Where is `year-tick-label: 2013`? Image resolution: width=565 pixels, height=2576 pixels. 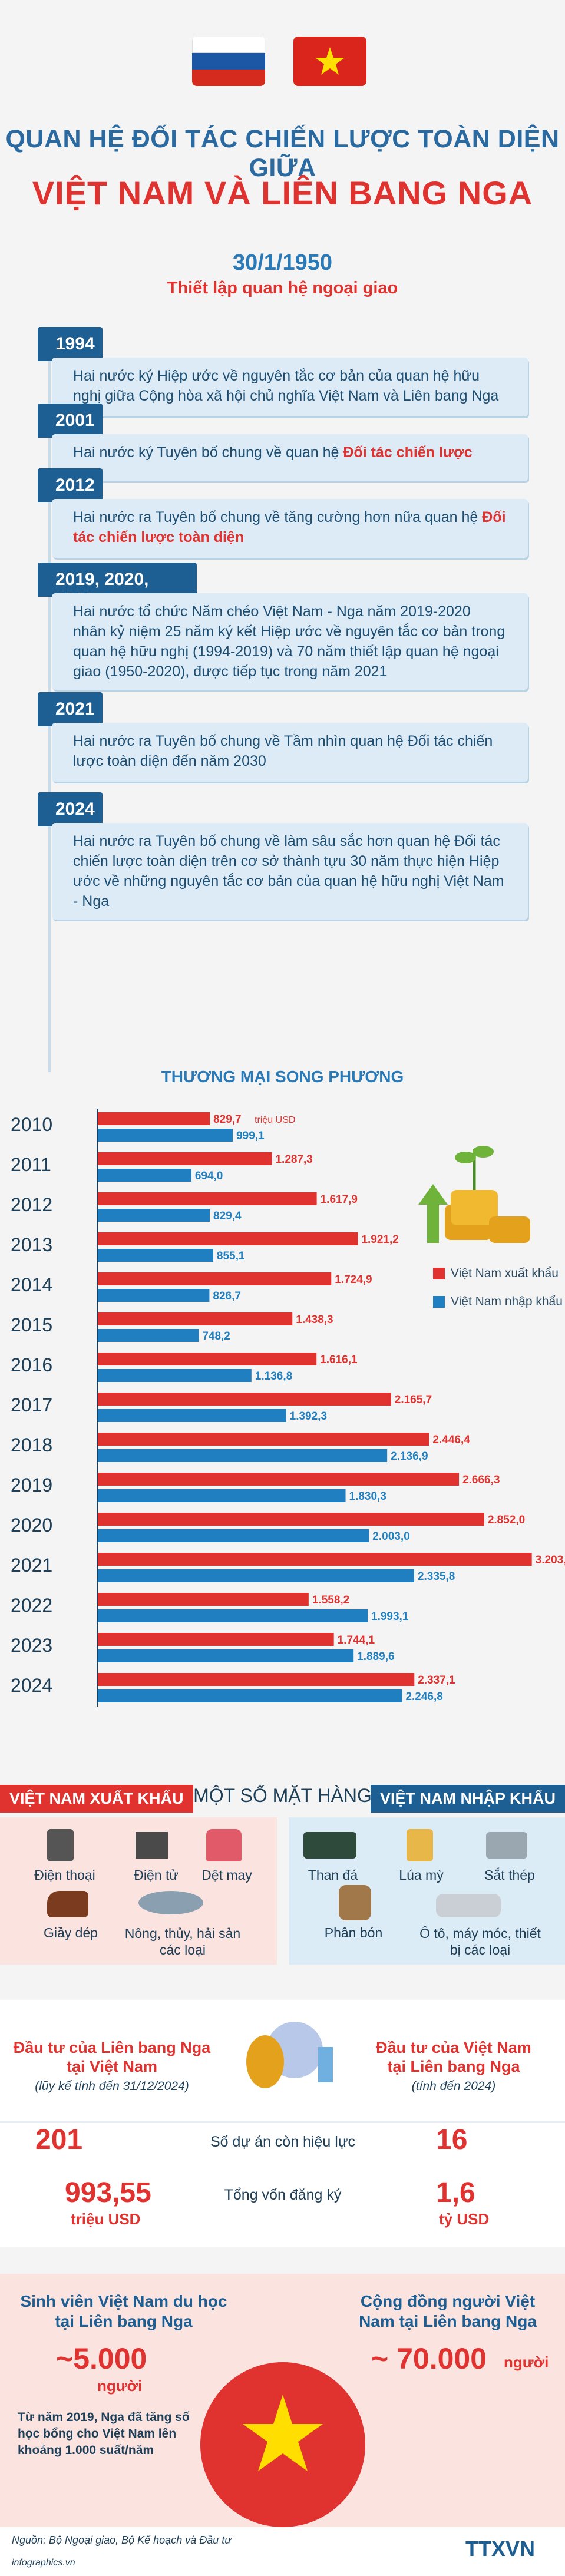 year-tick-label: 2013 is located at coordinates (31, 1244).